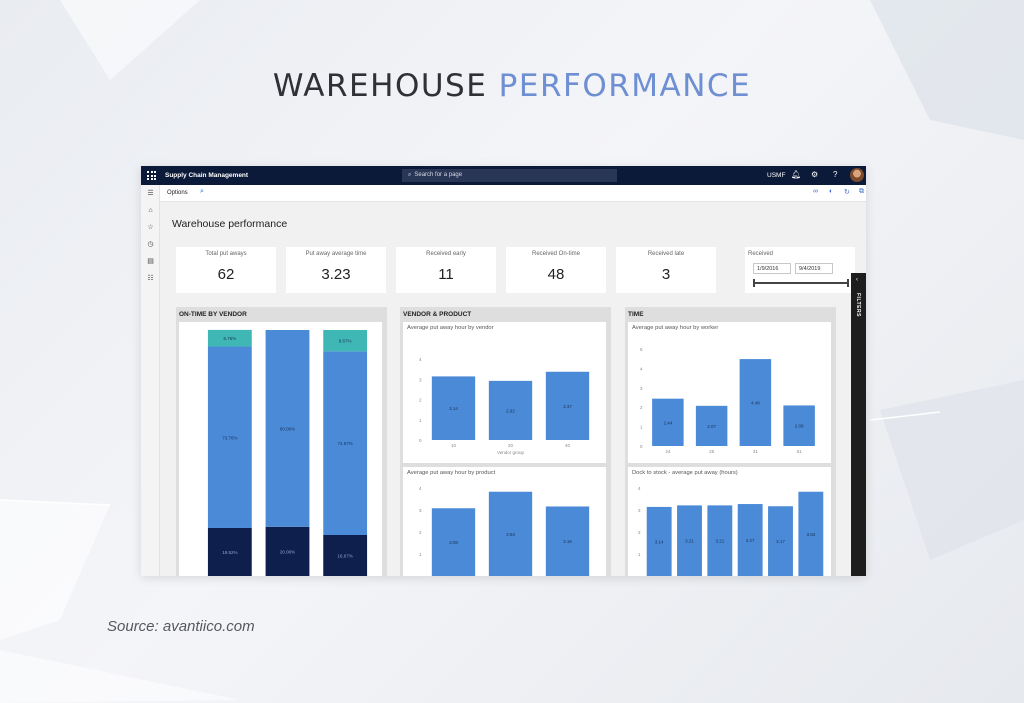 The height and width of the screenshot is (703, 1024). Describe the element at coordinates (831, 191) in the screenshot. I see `office-icon: ◐` at that location.